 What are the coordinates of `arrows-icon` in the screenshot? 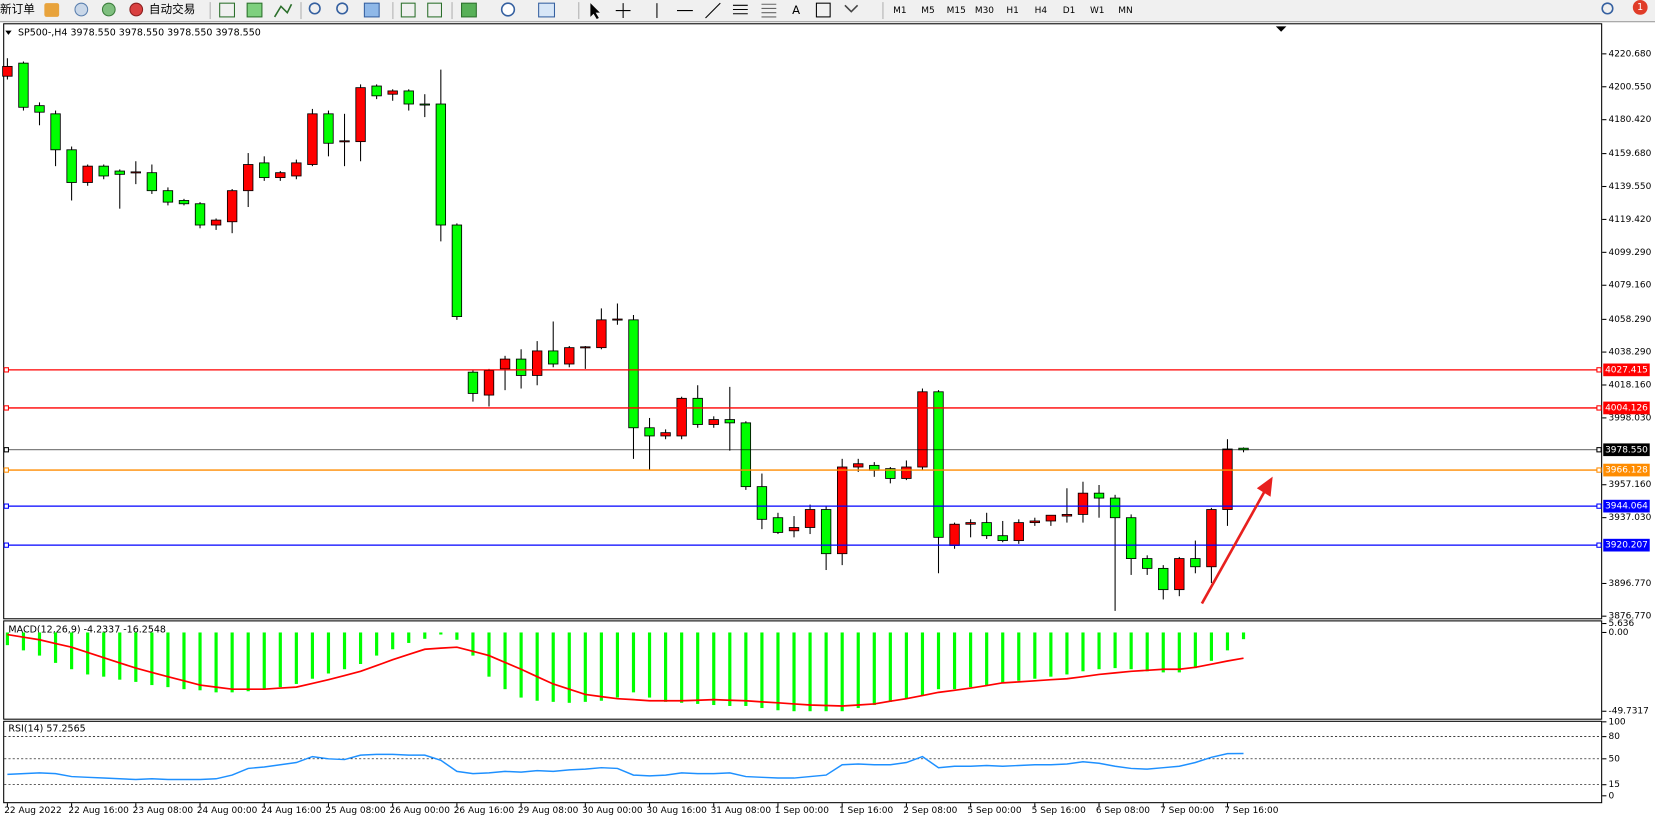 It's located at (851, 8).